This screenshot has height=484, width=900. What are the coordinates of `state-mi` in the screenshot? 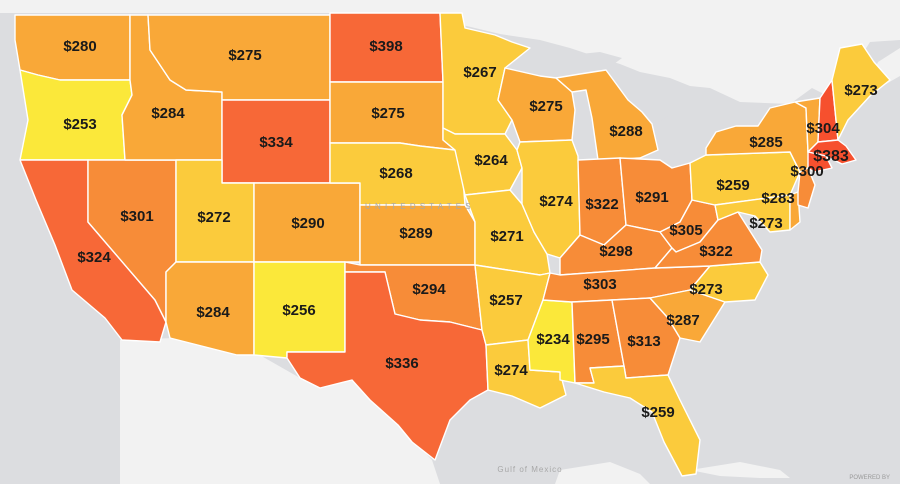 It's located at (607, 115).